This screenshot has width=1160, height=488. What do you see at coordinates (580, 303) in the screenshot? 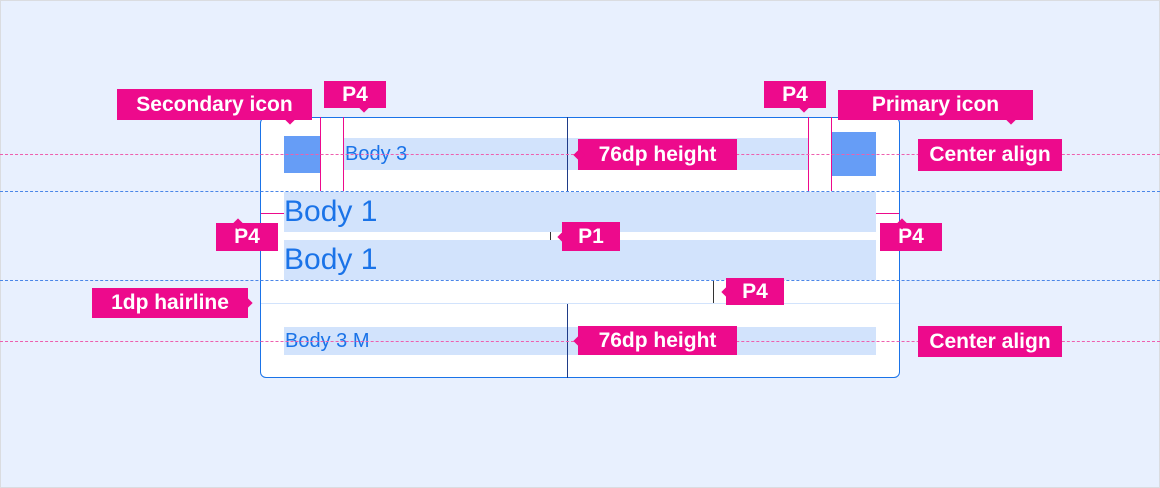
I see `hairline-divider` at bounding box center [580, 303].